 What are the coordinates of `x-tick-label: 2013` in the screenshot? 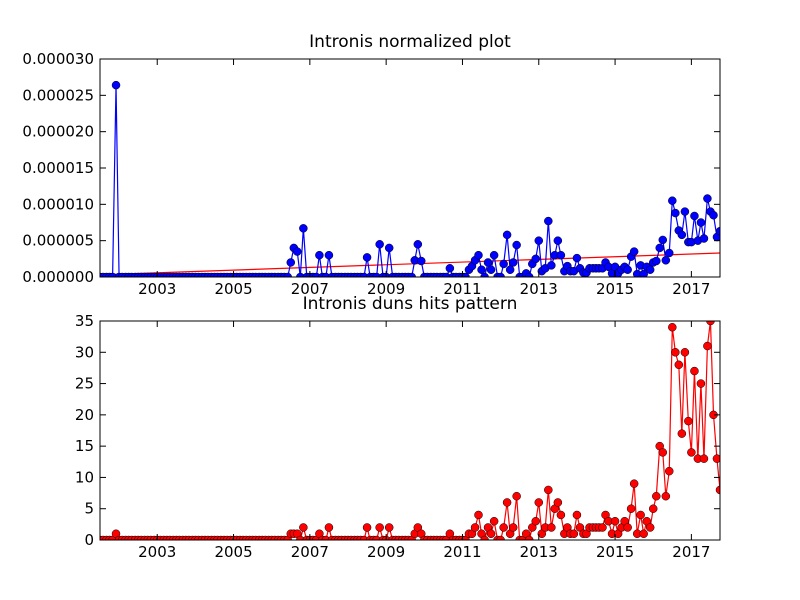 It's located at (539, 289).